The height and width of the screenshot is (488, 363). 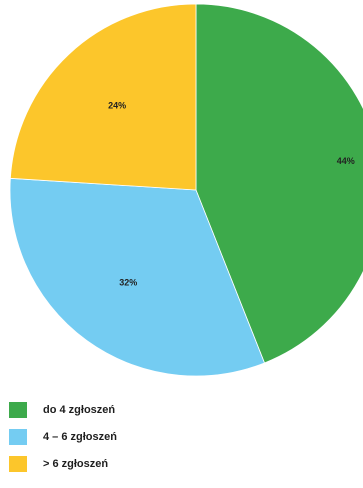 I want to click on legend-item-do-4: do 4 zgłoszeń, so click(x=159, y=410).